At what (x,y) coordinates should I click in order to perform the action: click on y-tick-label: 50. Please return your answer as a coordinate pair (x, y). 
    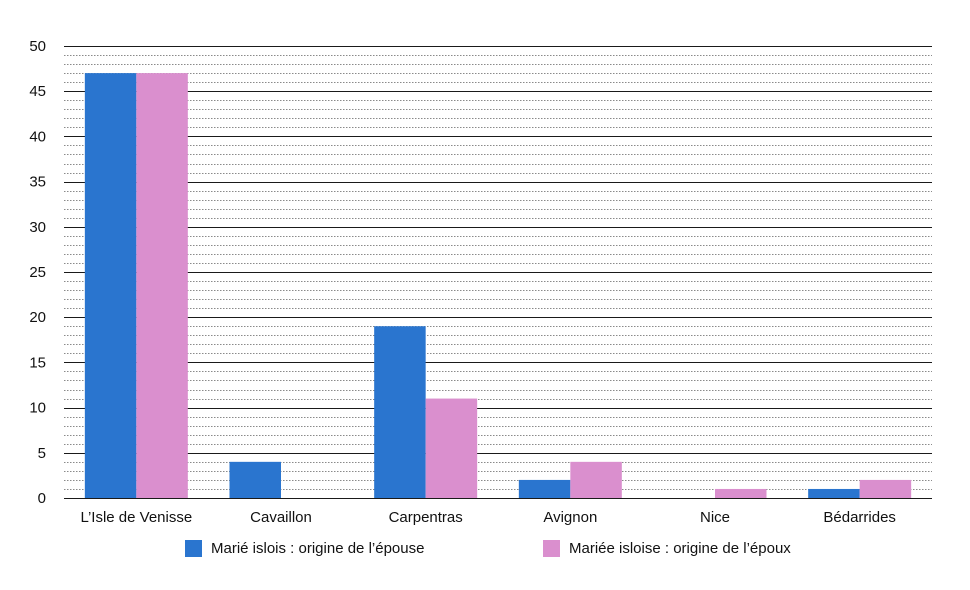
    Looking at the image, I should click on (37, 46).